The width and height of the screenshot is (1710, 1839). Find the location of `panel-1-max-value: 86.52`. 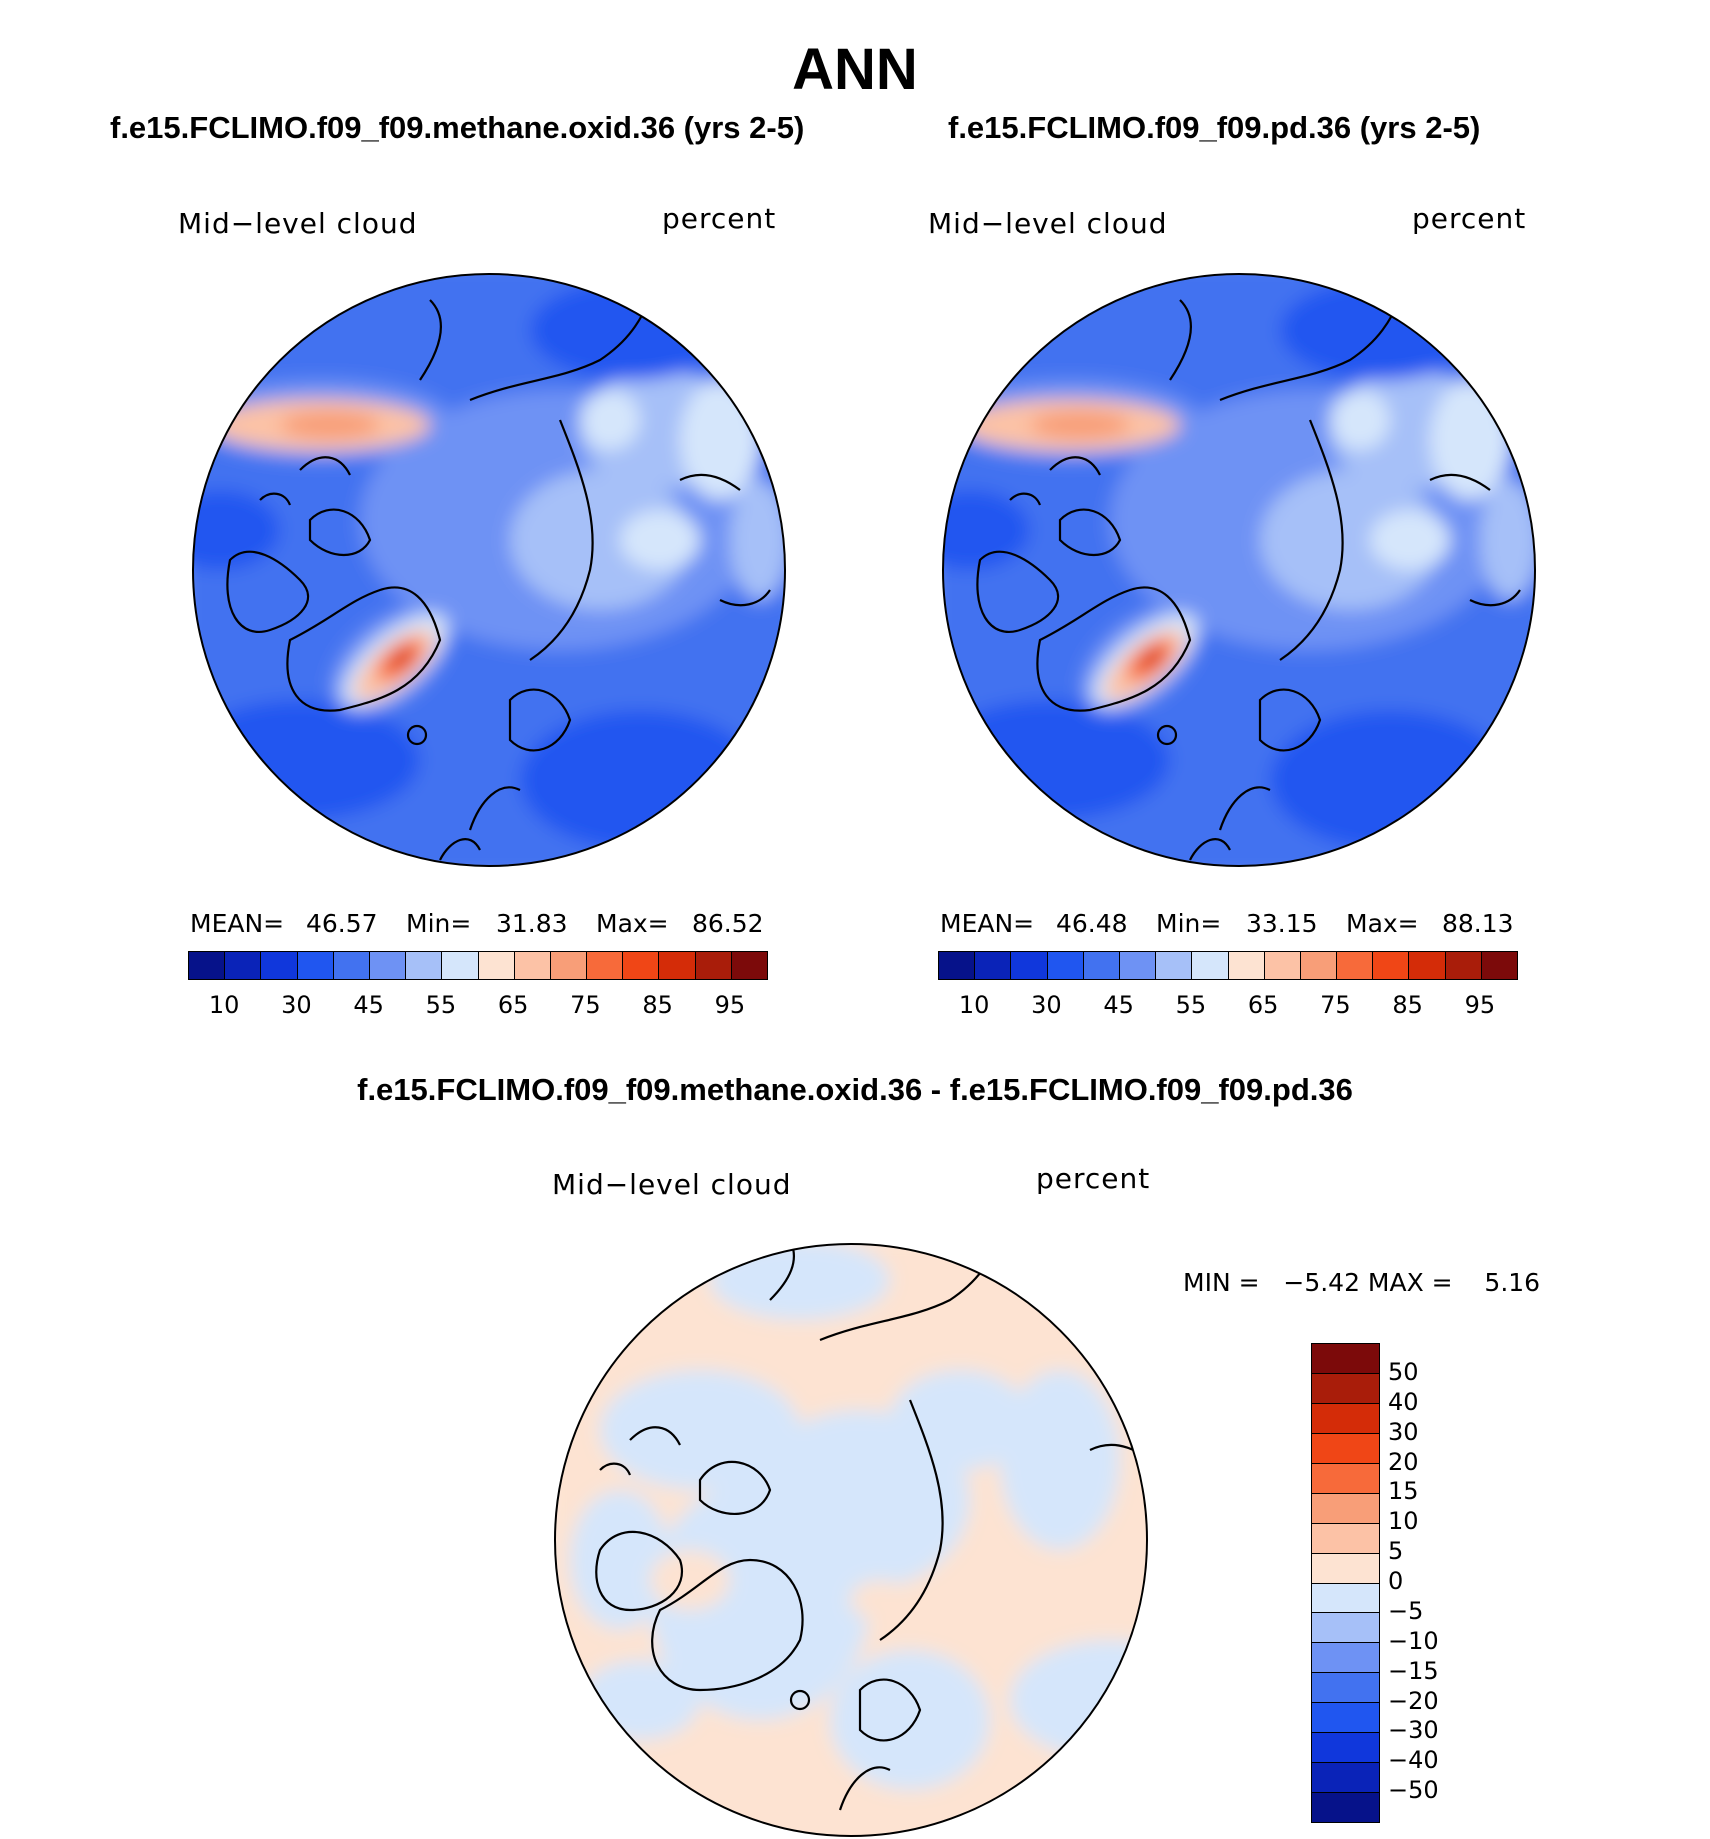

panel-1-max-value: 86.52 is located at coordinates (728, 923).